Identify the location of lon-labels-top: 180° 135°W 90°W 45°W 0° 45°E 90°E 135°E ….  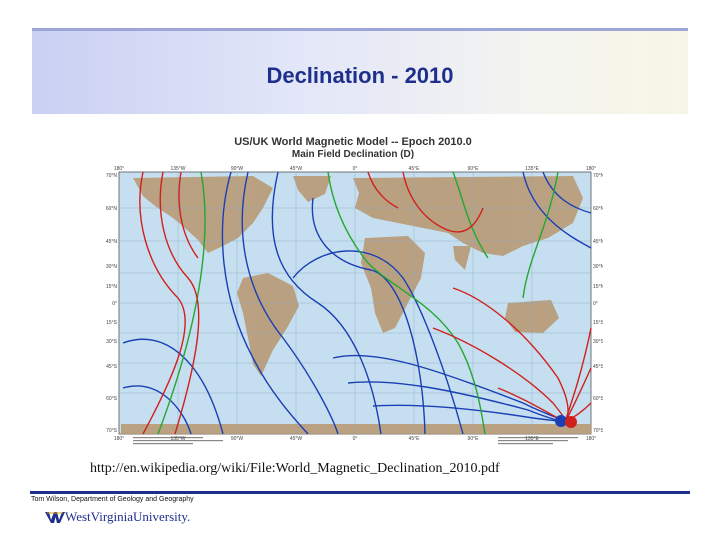
(355, 169).